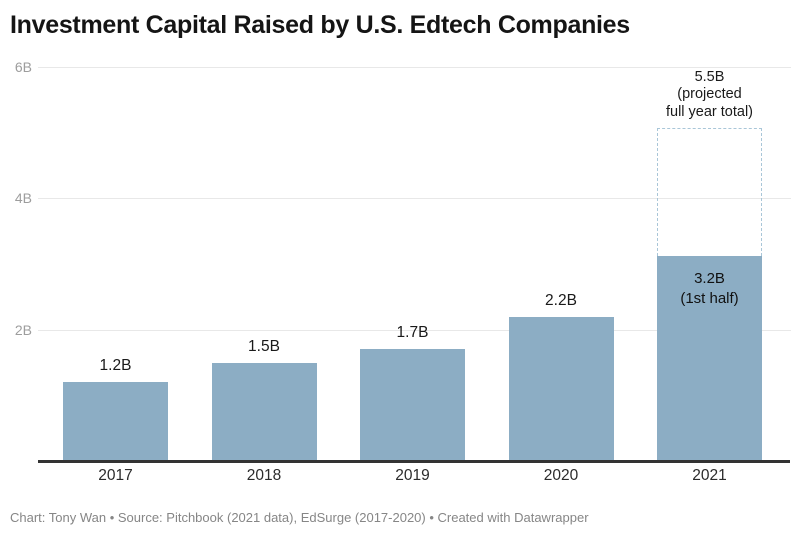 Image resolution: width=800 pixels, height=542 pixels. What do you see at coordinates (414, 199) in the screenshot?
I see `gridline-4b` at bounding box center [414, 199].